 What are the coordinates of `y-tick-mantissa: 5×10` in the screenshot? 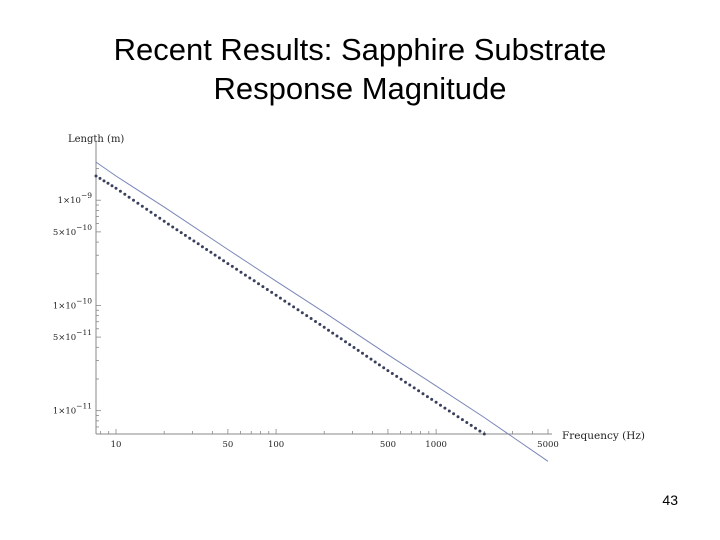 It's located at (64, 338).